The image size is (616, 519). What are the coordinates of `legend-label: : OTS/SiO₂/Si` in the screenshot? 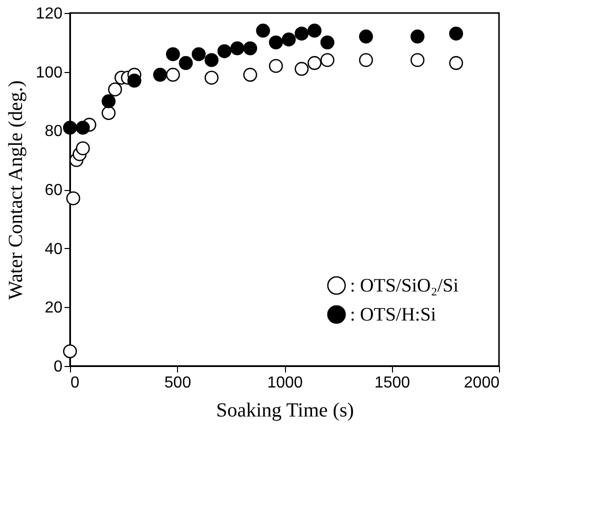 It's located at (404, 286).